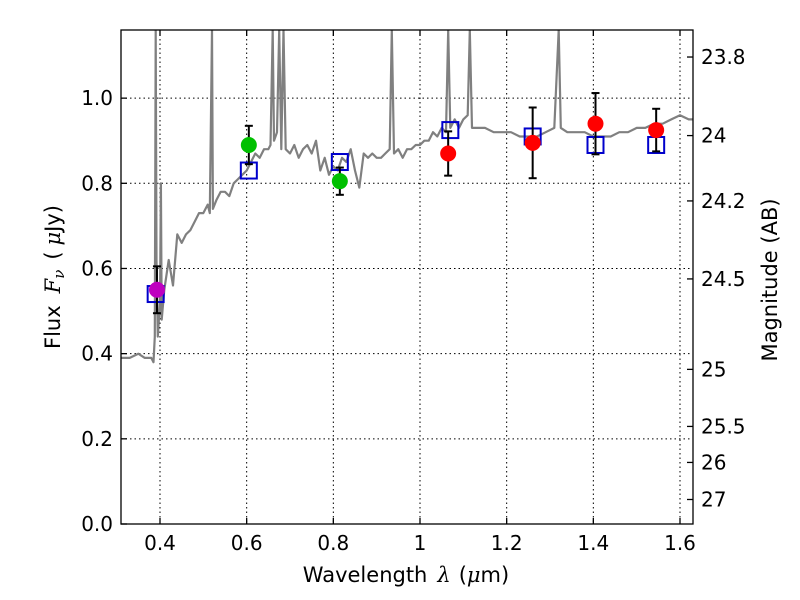 The image size is (800, 600). Describe the element at coordinates (507, 543) in the screenshot. I see `x-tick-label: 1.2` at that location.